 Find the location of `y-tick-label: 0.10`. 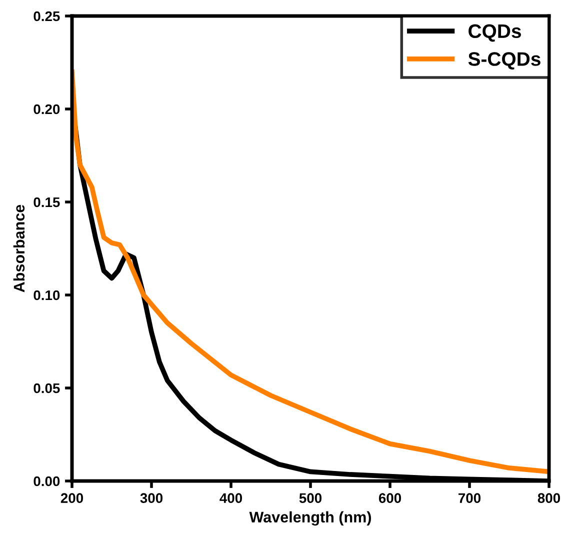

y-tick-label: 0.10 is located at coordinates (47, 295).